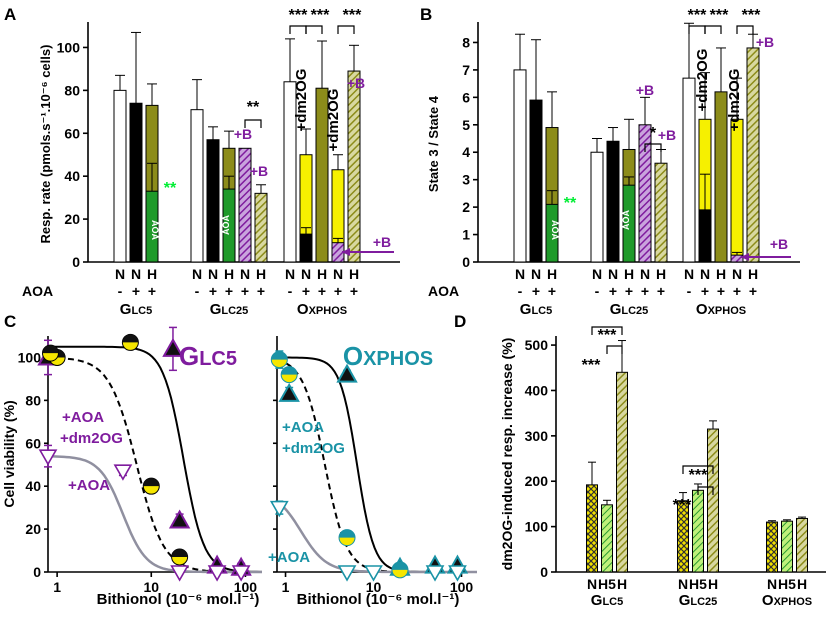  Describe the element at coordinates (10, 321) in the screenshot. I see `panel-label-c: C` at that location.